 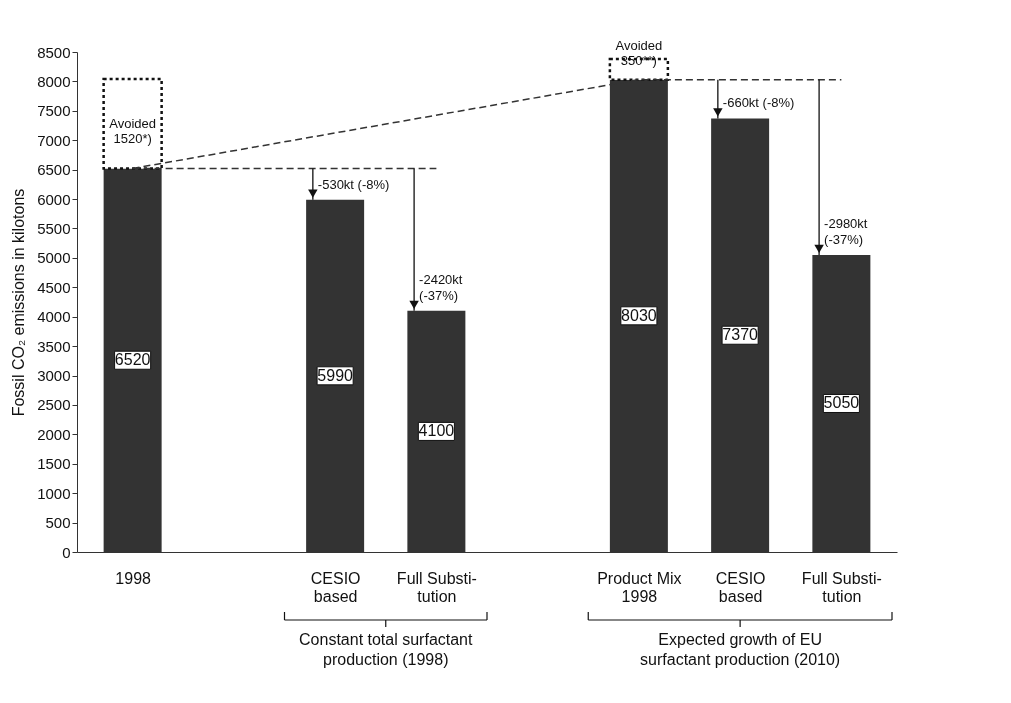 I want to click on data-label: 5990, so click(x=335, y=375).